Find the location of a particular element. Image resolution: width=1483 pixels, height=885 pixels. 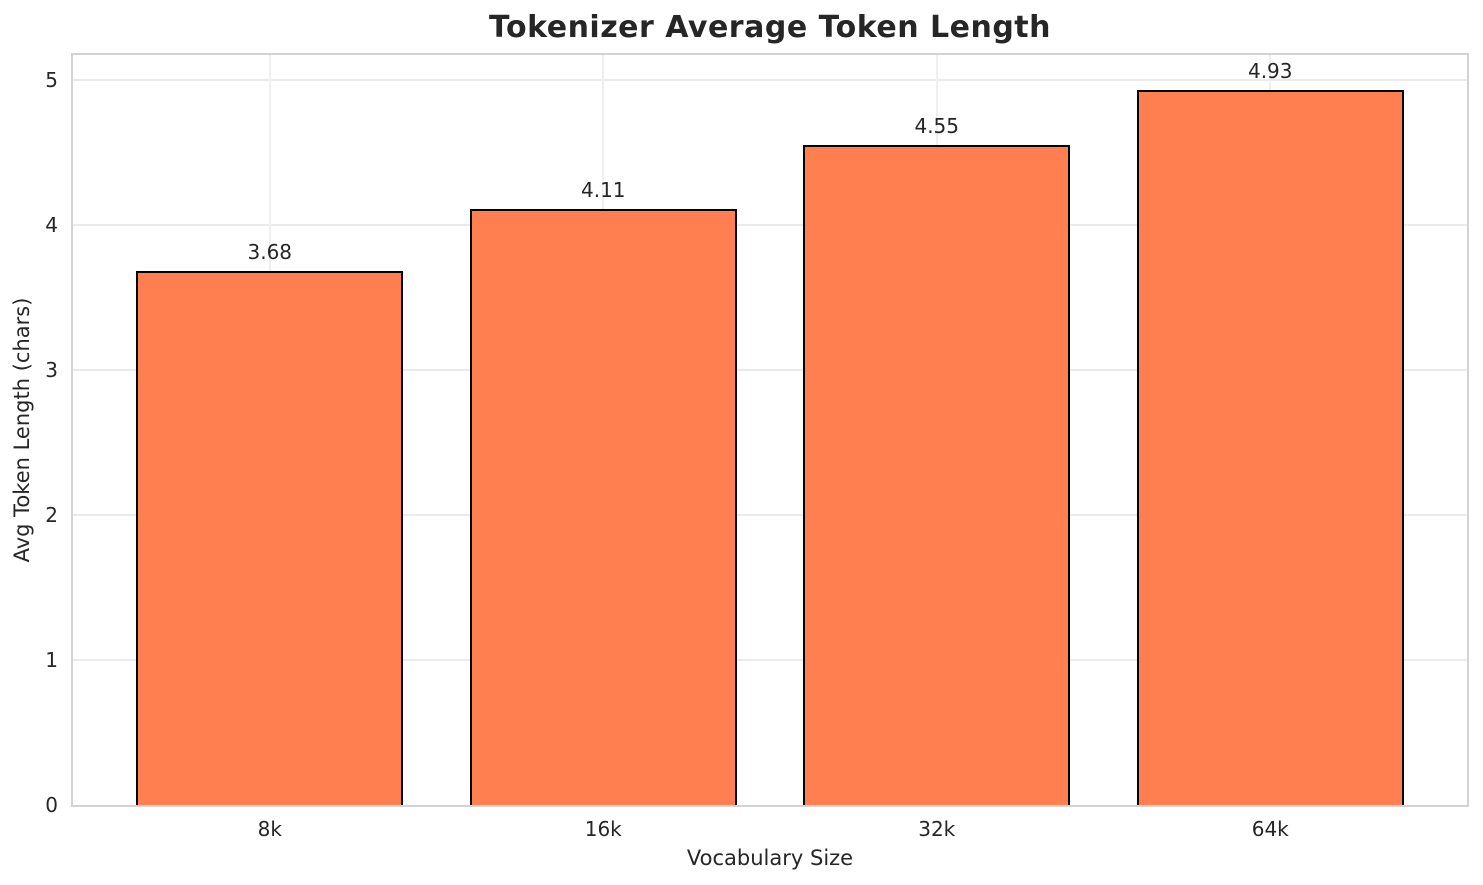

bar-16k is located at coordinates (603, 506).